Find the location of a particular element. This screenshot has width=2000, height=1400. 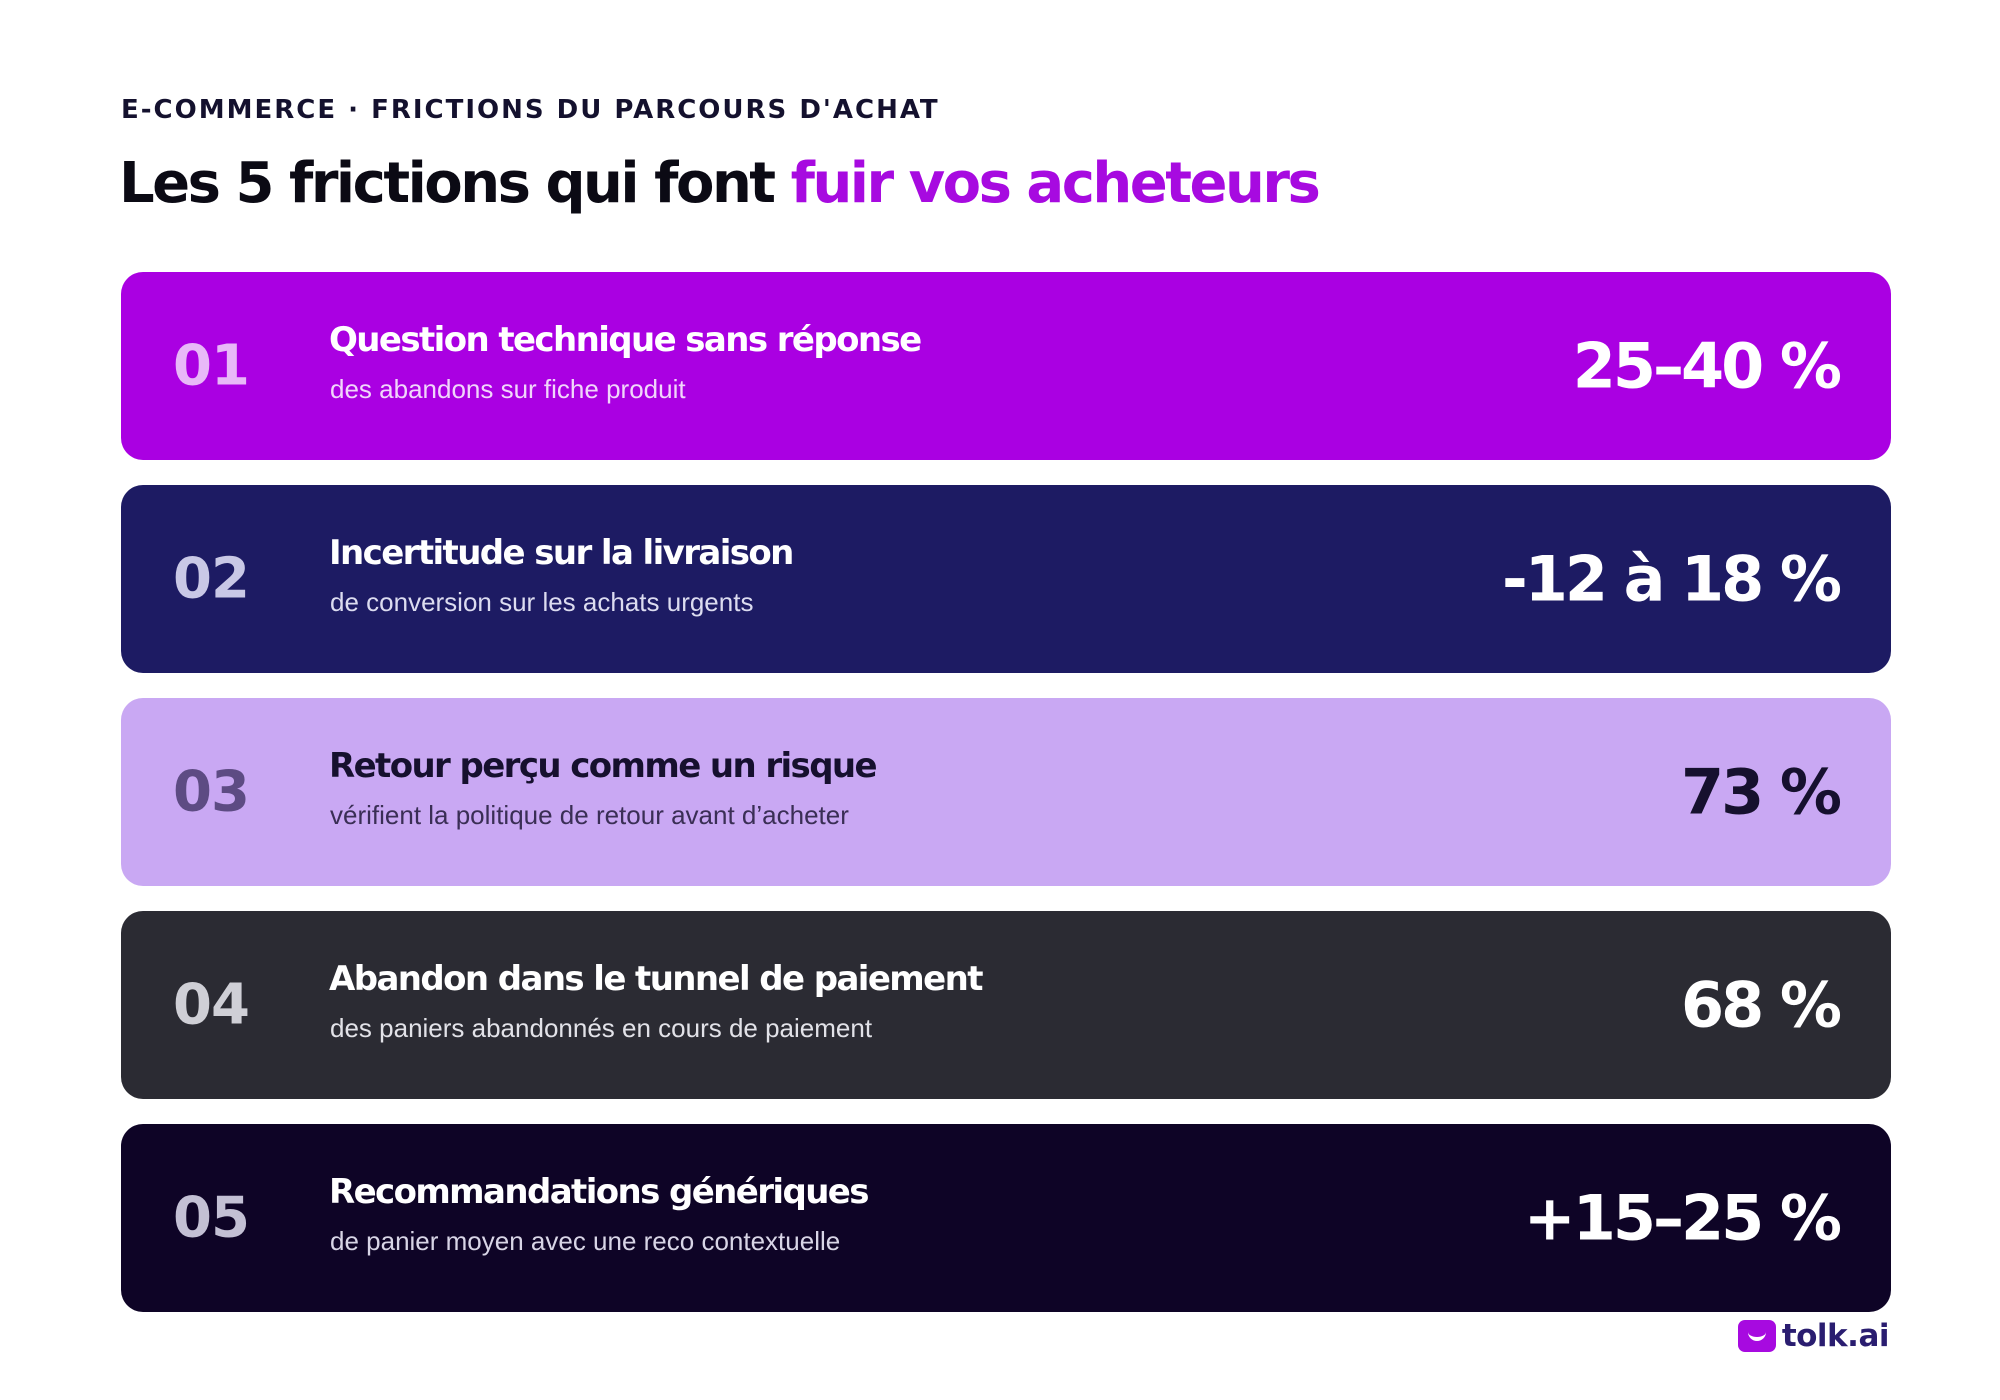

page-title-accent: fuir vos acheteurs is located at coordinates (1055, 183).